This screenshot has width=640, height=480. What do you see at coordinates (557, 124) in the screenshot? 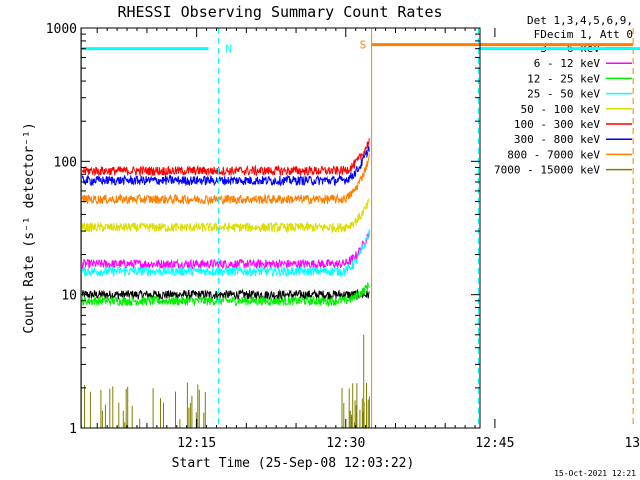
I see `legend-entry-label: 100 - 300 keV` at bounding box center [557, 124].